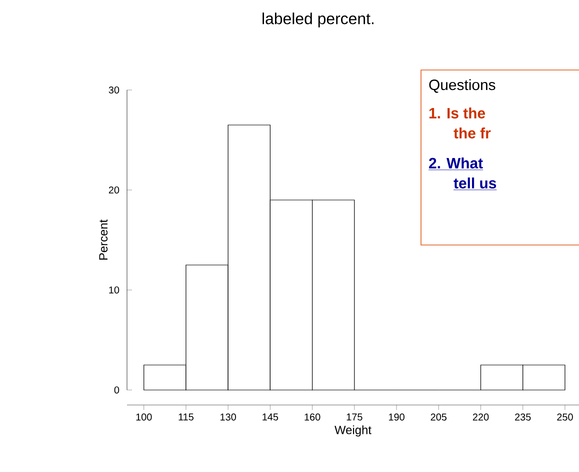 The width and height of the screenshot is (579, 472). Describe the element at coordinates (228, 417) in the screenshot. I see `x-tick-label: 130` at that location.